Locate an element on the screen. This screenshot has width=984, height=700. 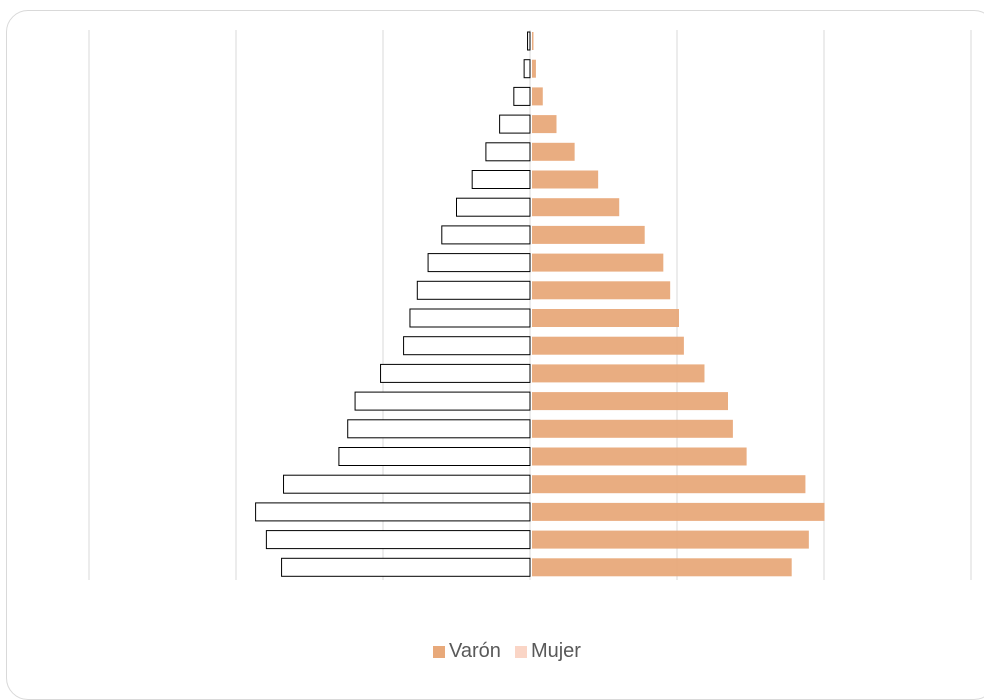
legend-label-varon: Varón is located at coordinates (475, 651).